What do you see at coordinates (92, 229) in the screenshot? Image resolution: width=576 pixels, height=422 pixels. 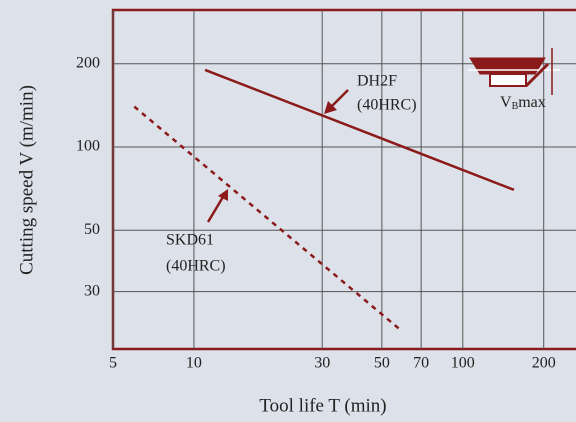 I see `y-tick-label: 50` at bounding box center [92, 229].